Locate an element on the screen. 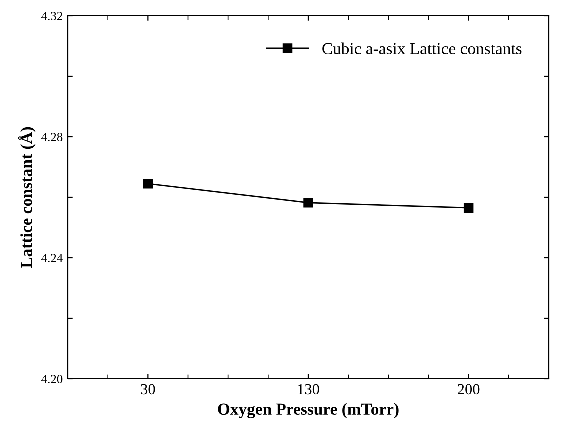  y-tick-label: 4.32 is located at coordinates (52, 16).